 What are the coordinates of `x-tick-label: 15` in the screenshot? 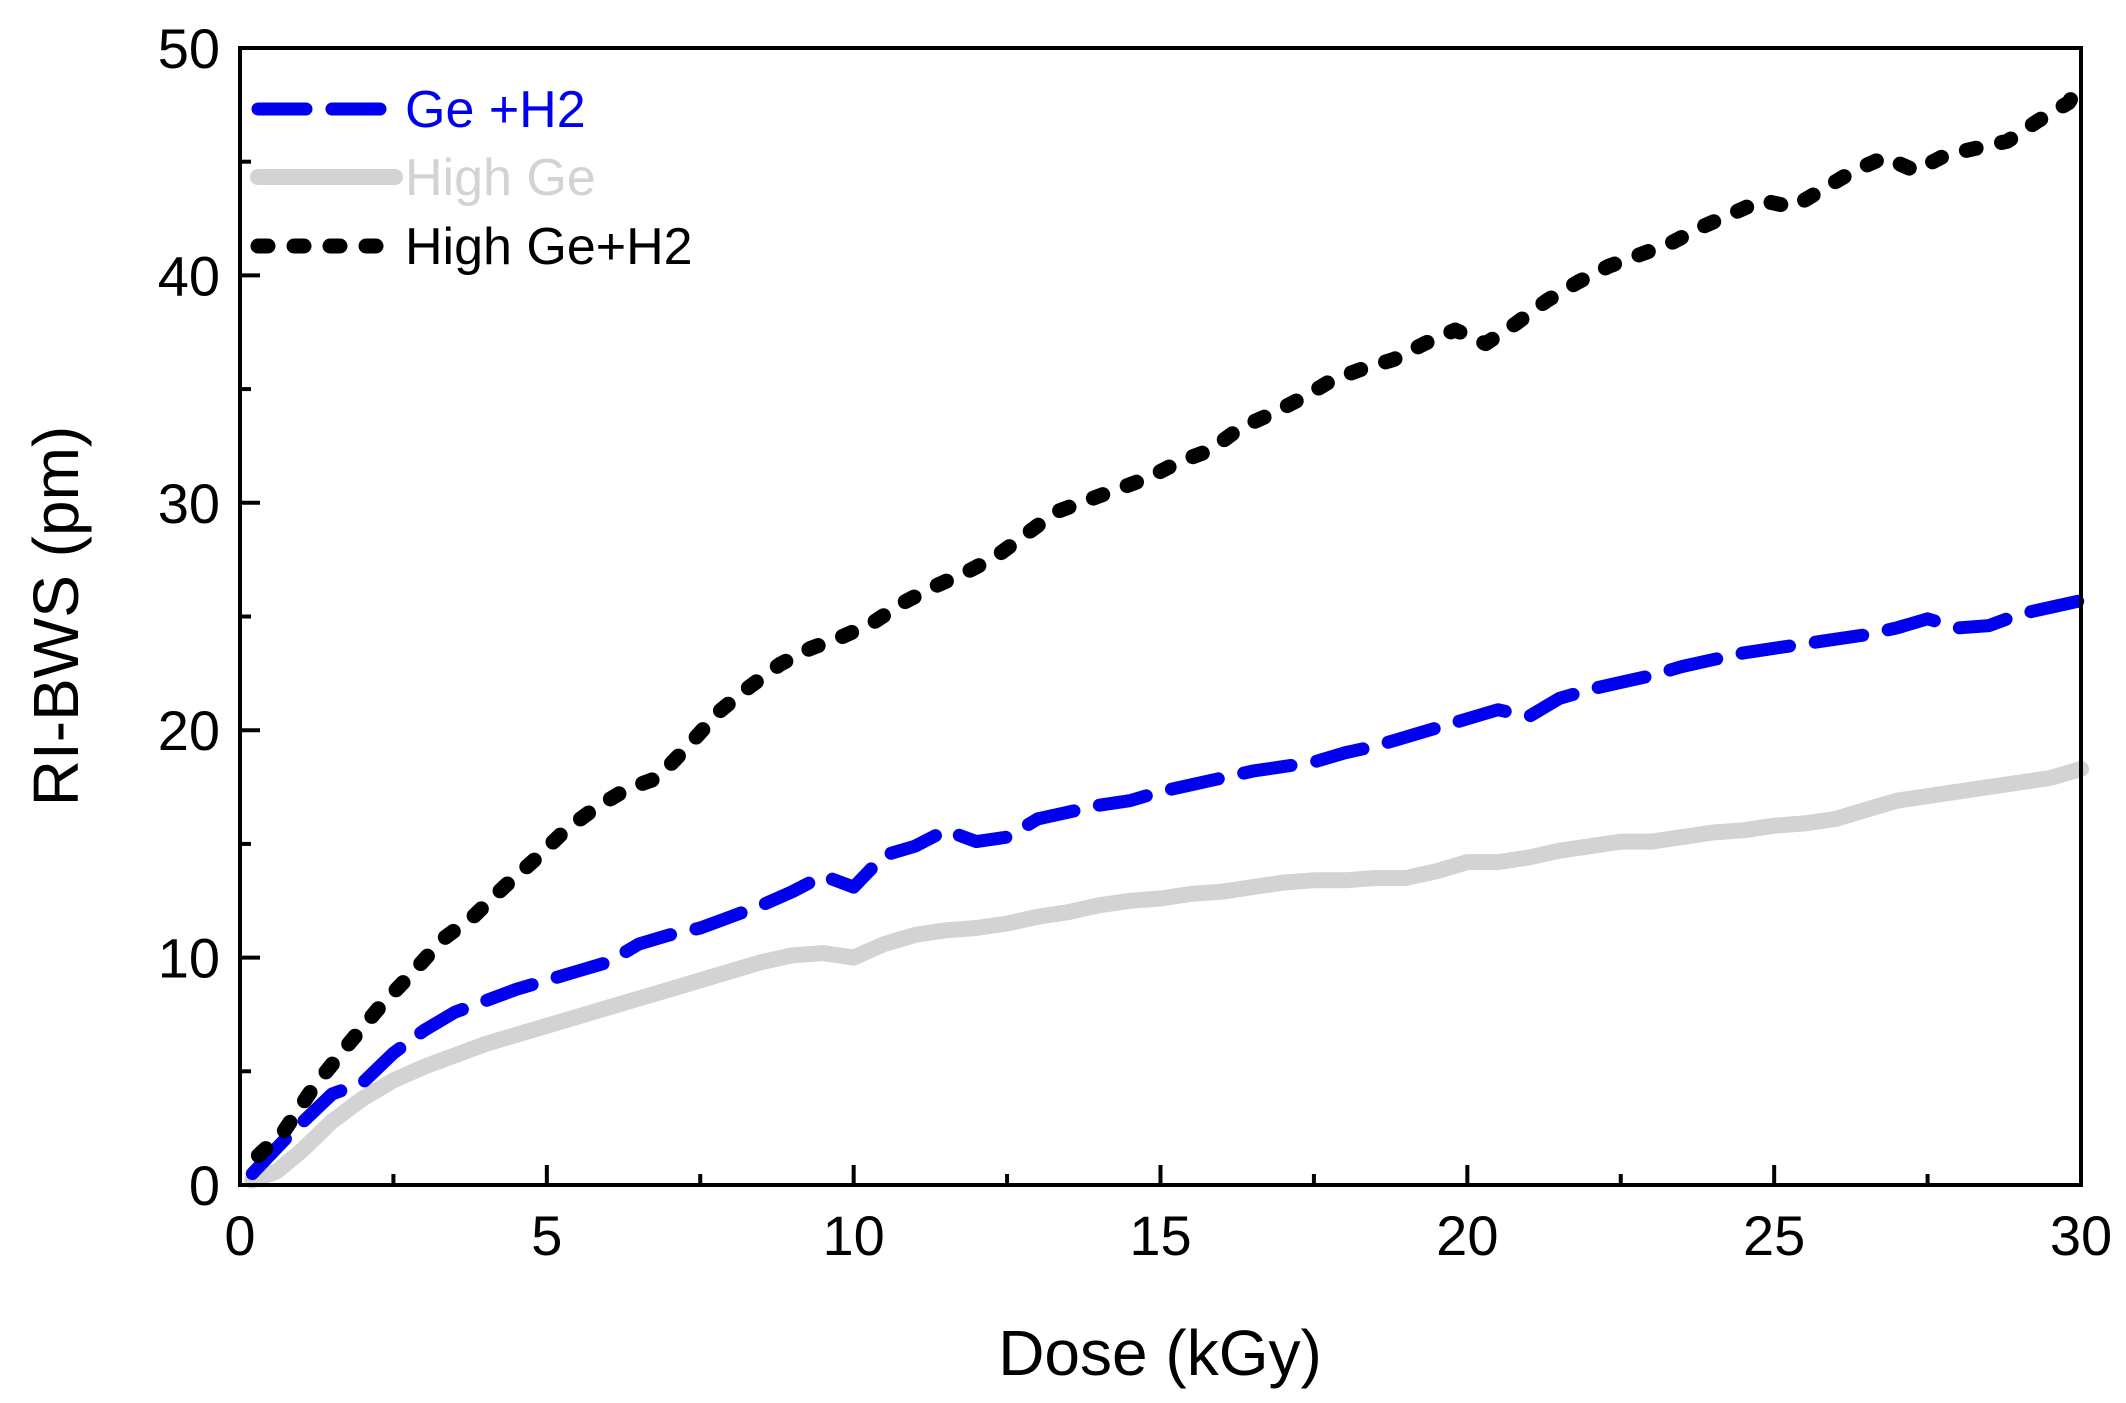 It's located at (1160, 1235).